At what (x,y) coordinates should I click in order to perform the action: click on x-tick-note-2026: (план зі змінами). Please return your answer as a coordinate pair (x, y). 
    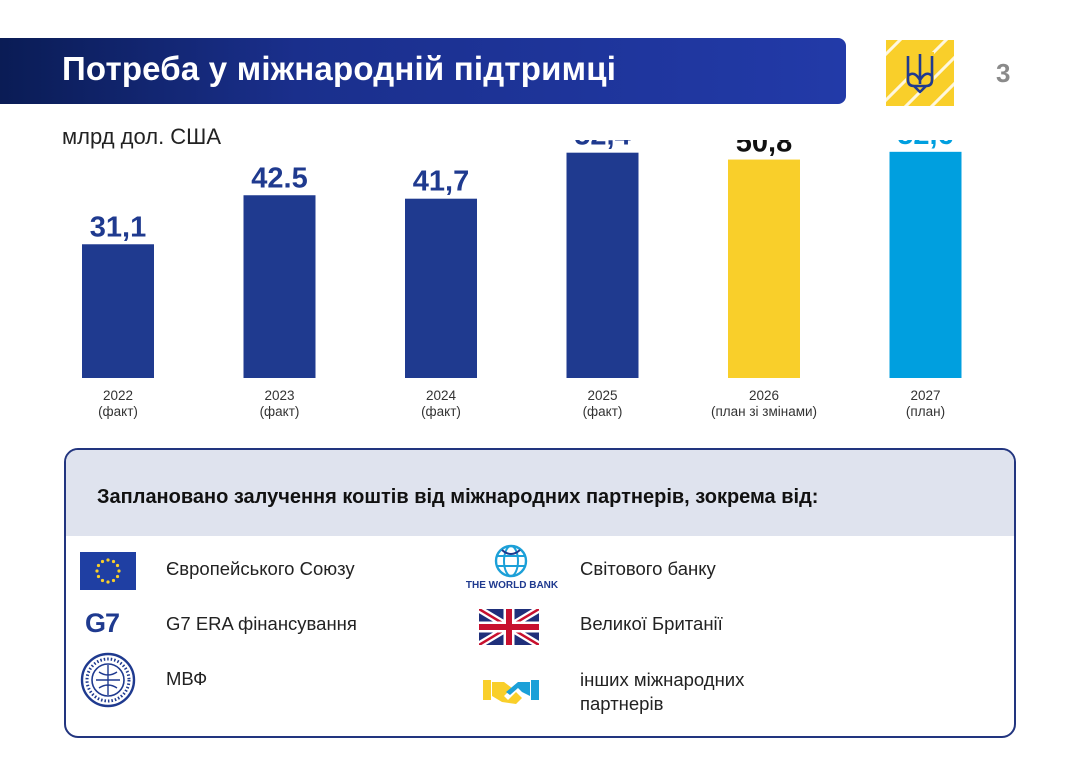
    Looking at the image, I should click on (764, 411).